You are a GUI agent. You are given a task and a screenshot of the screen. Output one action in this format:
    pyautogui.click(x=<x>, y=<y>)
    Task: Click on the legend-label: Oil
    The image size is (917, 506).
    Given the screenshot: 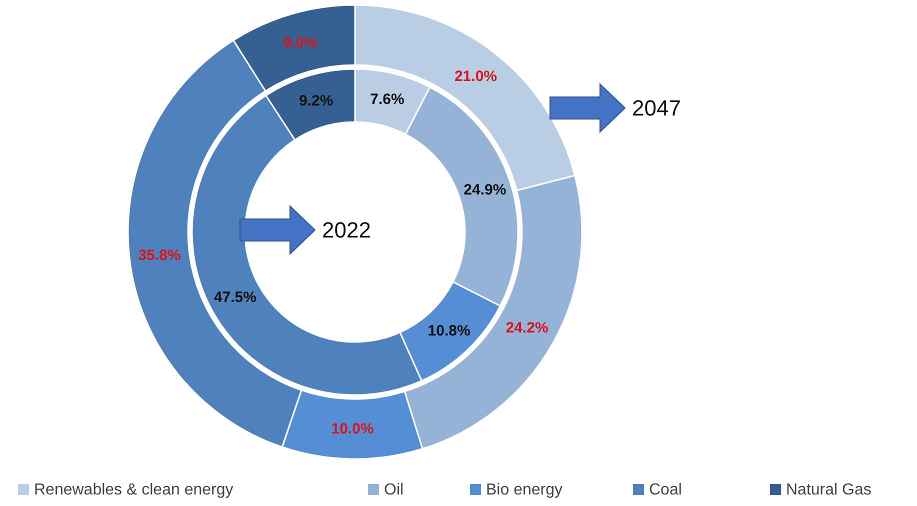 What is the action you would take?
    pyautogui.click(x=394, y=490)
    